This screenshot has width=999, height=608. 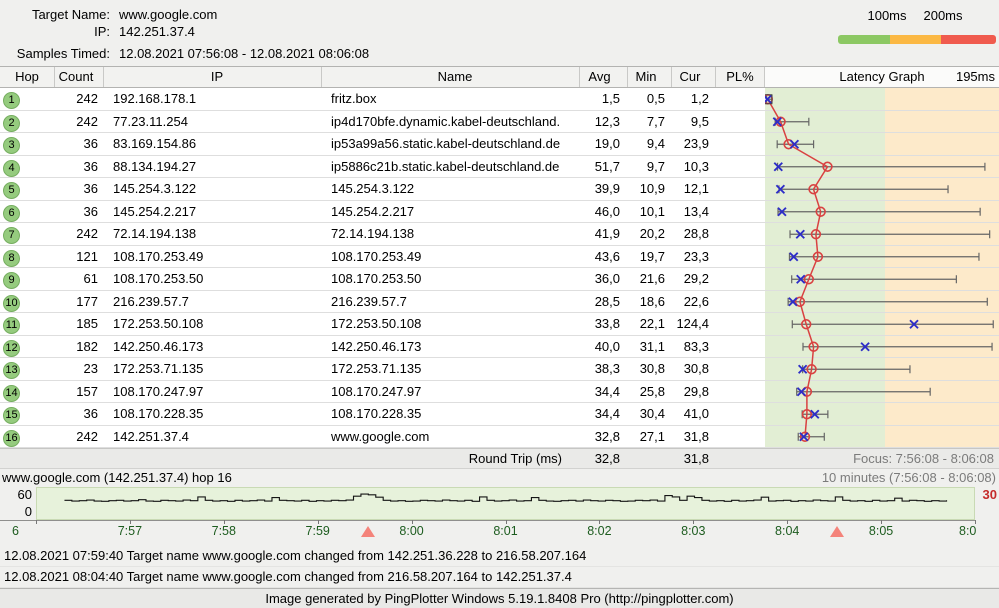 What do you see at coordinates (887, 15) in the screenshot?
I see `legend-100ms-label: 100ms` at bounding box center [887, 15].